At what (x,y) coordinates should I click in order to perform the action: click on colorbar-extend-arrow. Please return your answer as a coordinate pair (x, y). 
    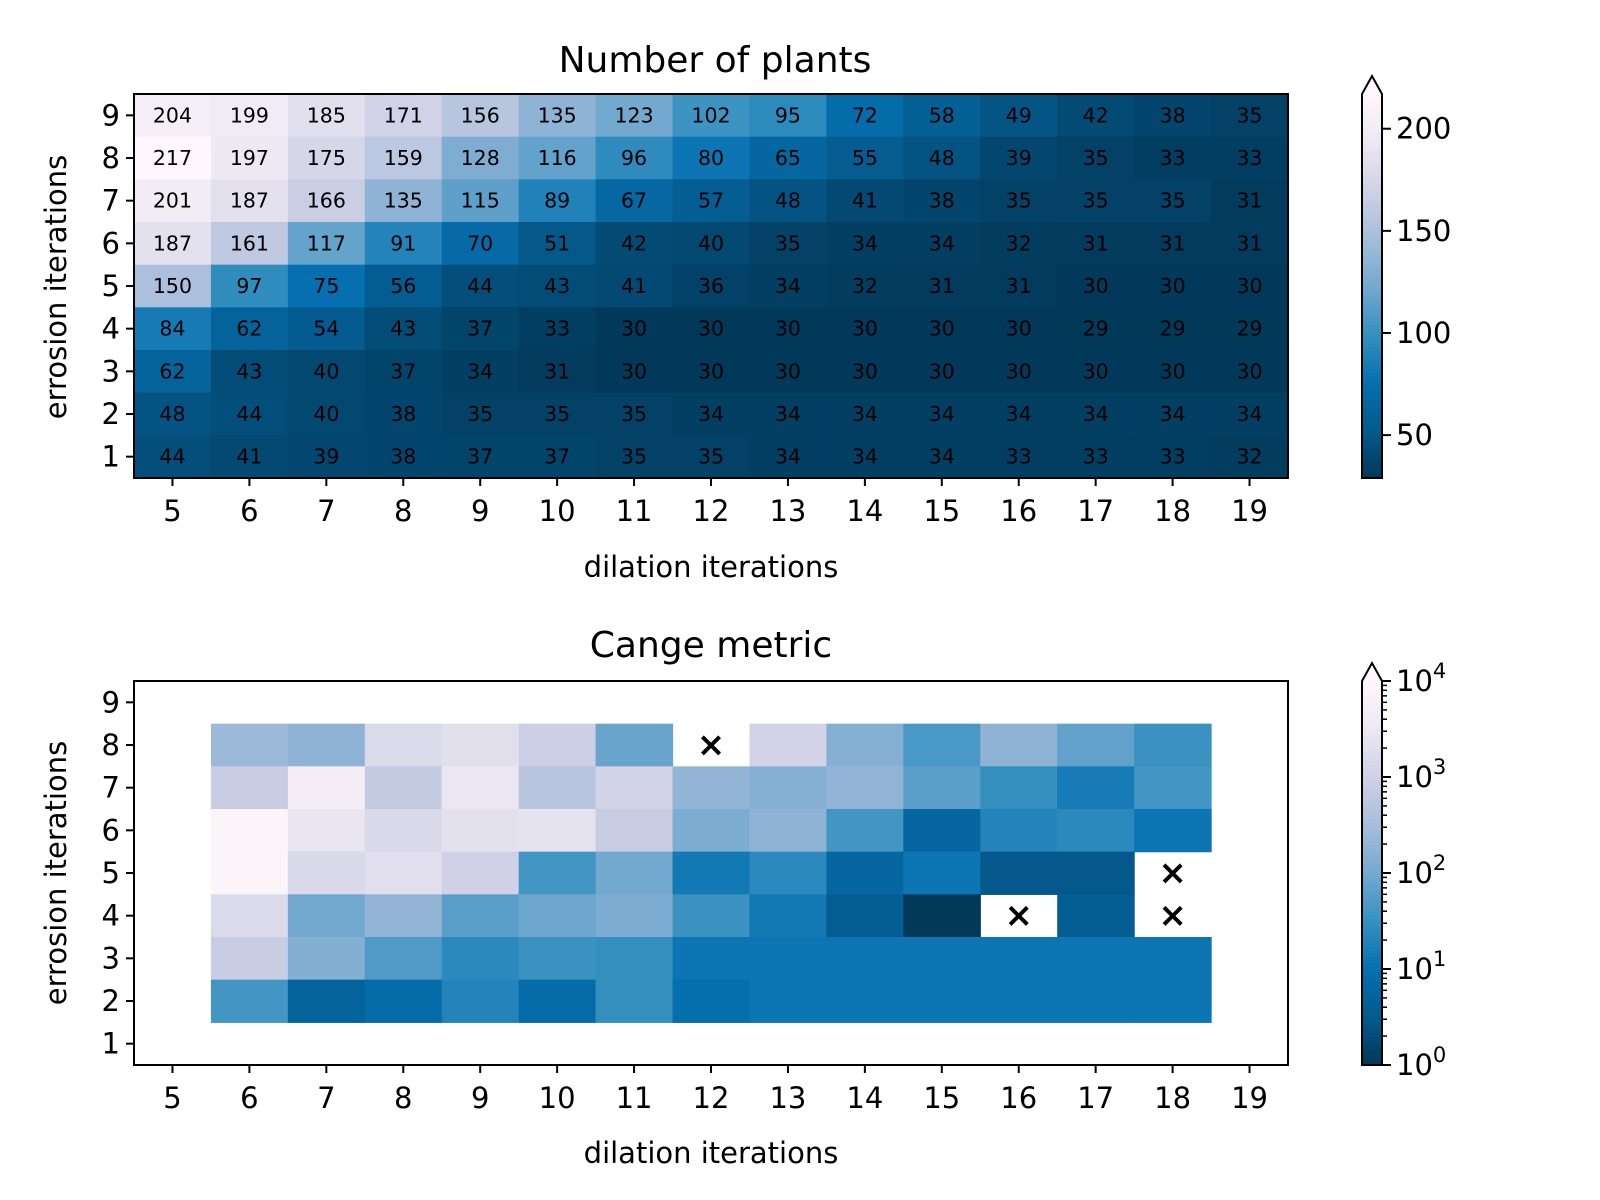
    Looking at the image, I should click on (1372, 85).